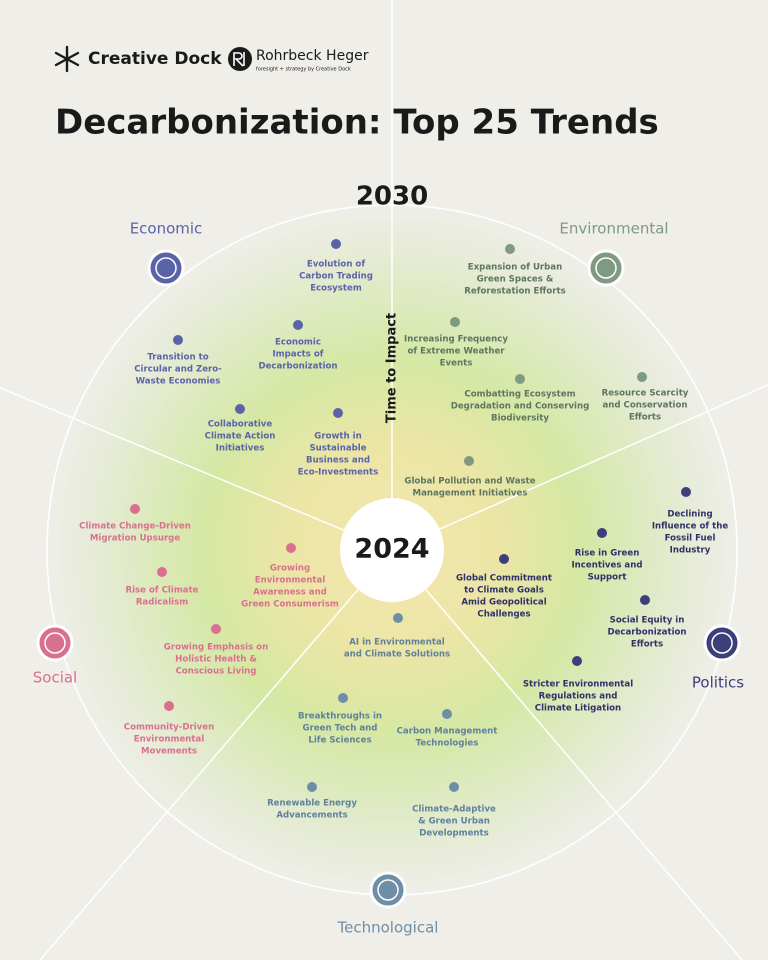 This screenshot has width=768, height=960. Describe the element at coordinates (216, 660) in the screenshot. I see `trend-label: Holistic Health &` at that location.